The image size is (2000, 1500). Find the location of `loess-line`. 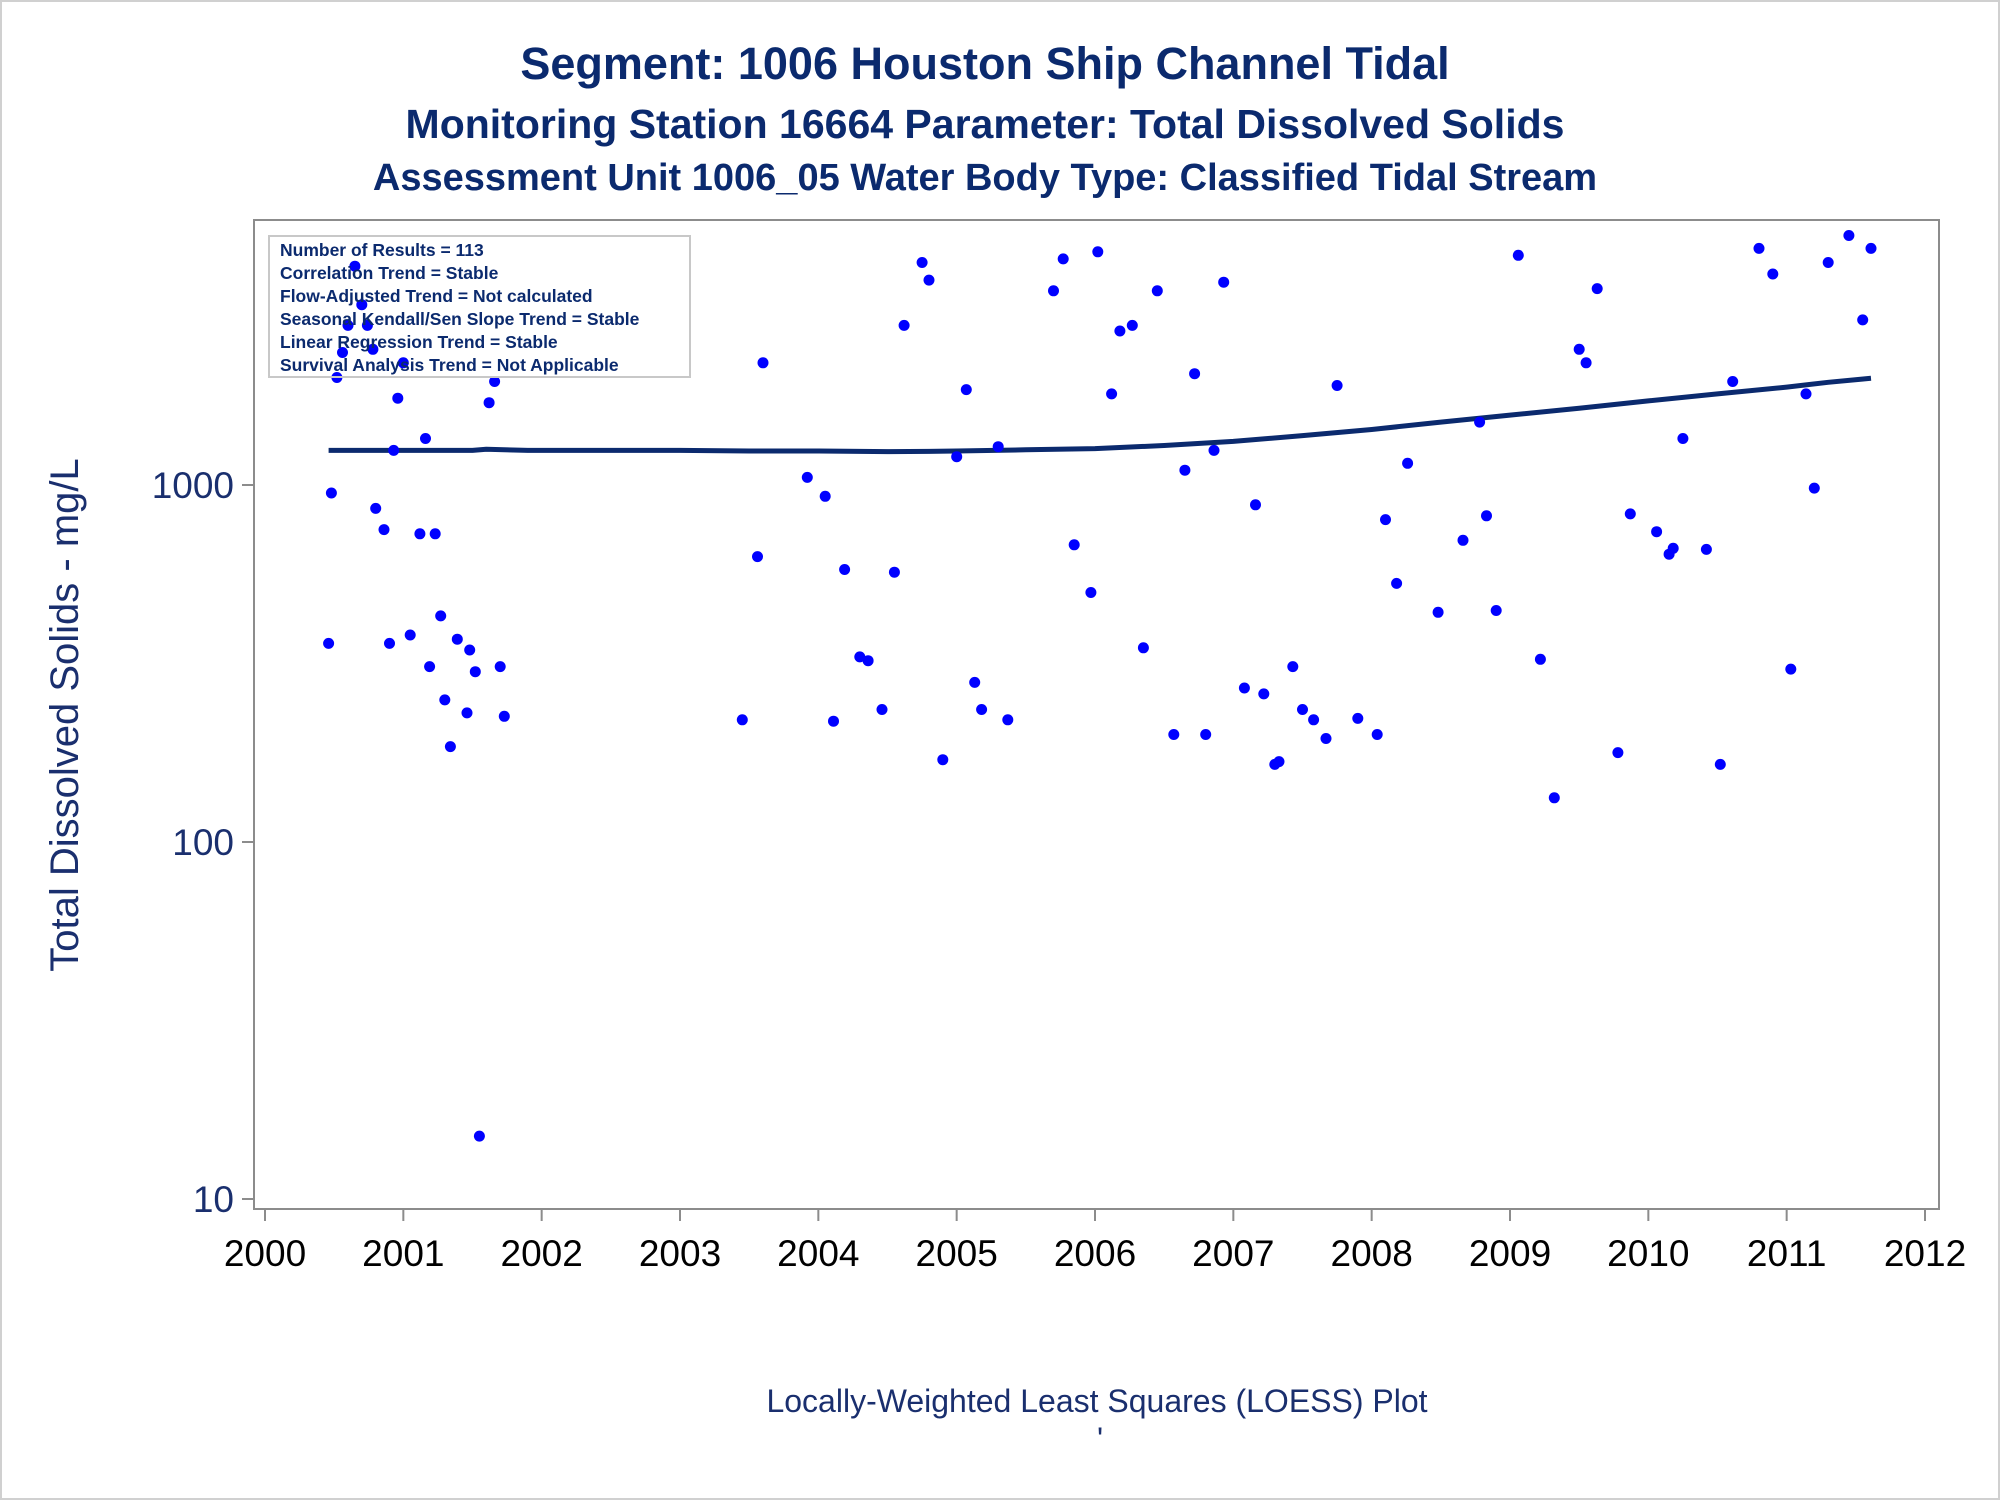

loess-line is located at coordinates (1100, 415).